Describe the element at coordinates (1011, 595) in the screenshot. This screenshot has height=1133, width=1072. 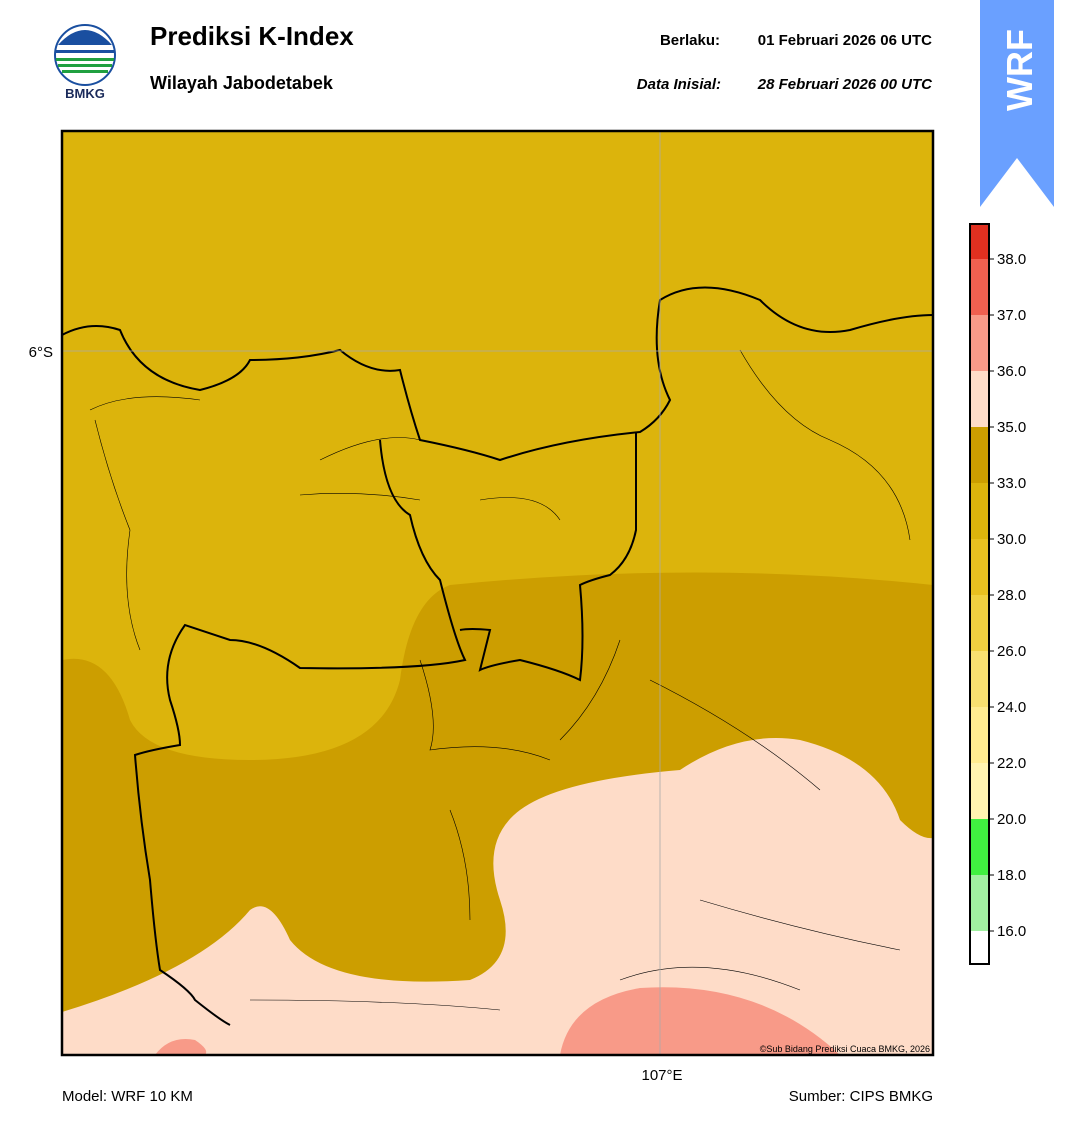
I see `colorbar-tick-label: 28.0` at that location.